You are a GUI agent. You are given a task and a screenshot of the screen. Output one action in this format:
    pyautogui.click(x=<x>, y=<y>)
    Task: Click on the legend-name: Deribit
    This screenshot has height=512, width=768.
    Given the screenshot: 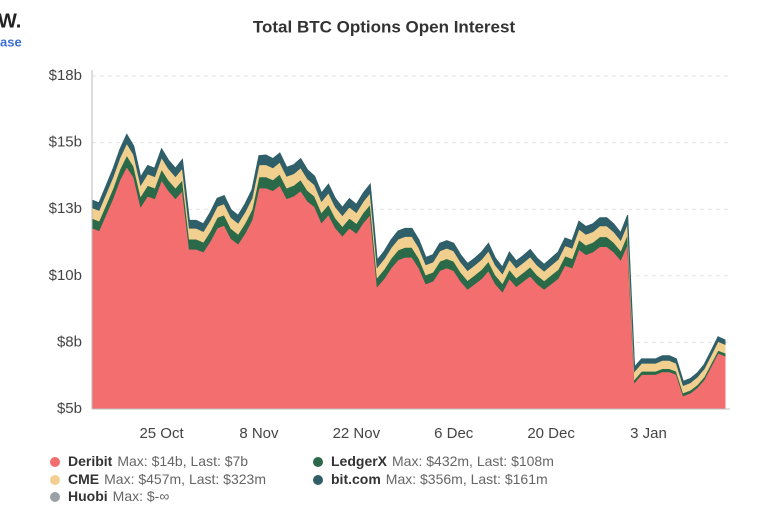 What is the action you would take?
    pyautogui.click(x=90, y=461)
    